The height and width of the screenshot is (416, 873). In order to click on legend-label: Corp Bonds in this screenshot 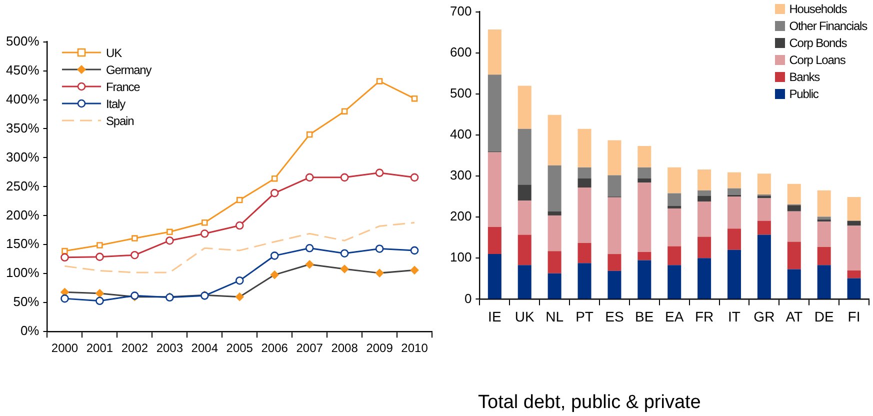, I will do `click(818, 43)`.